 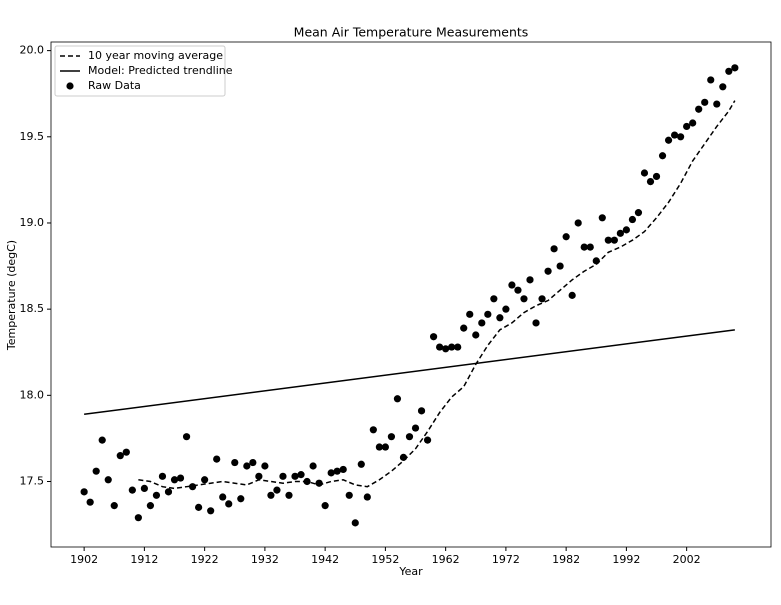 What do you see at coordinates (144, 559) in the screenshot?
I see `x-tick-label: 1912` at bounding box center [144, 559].